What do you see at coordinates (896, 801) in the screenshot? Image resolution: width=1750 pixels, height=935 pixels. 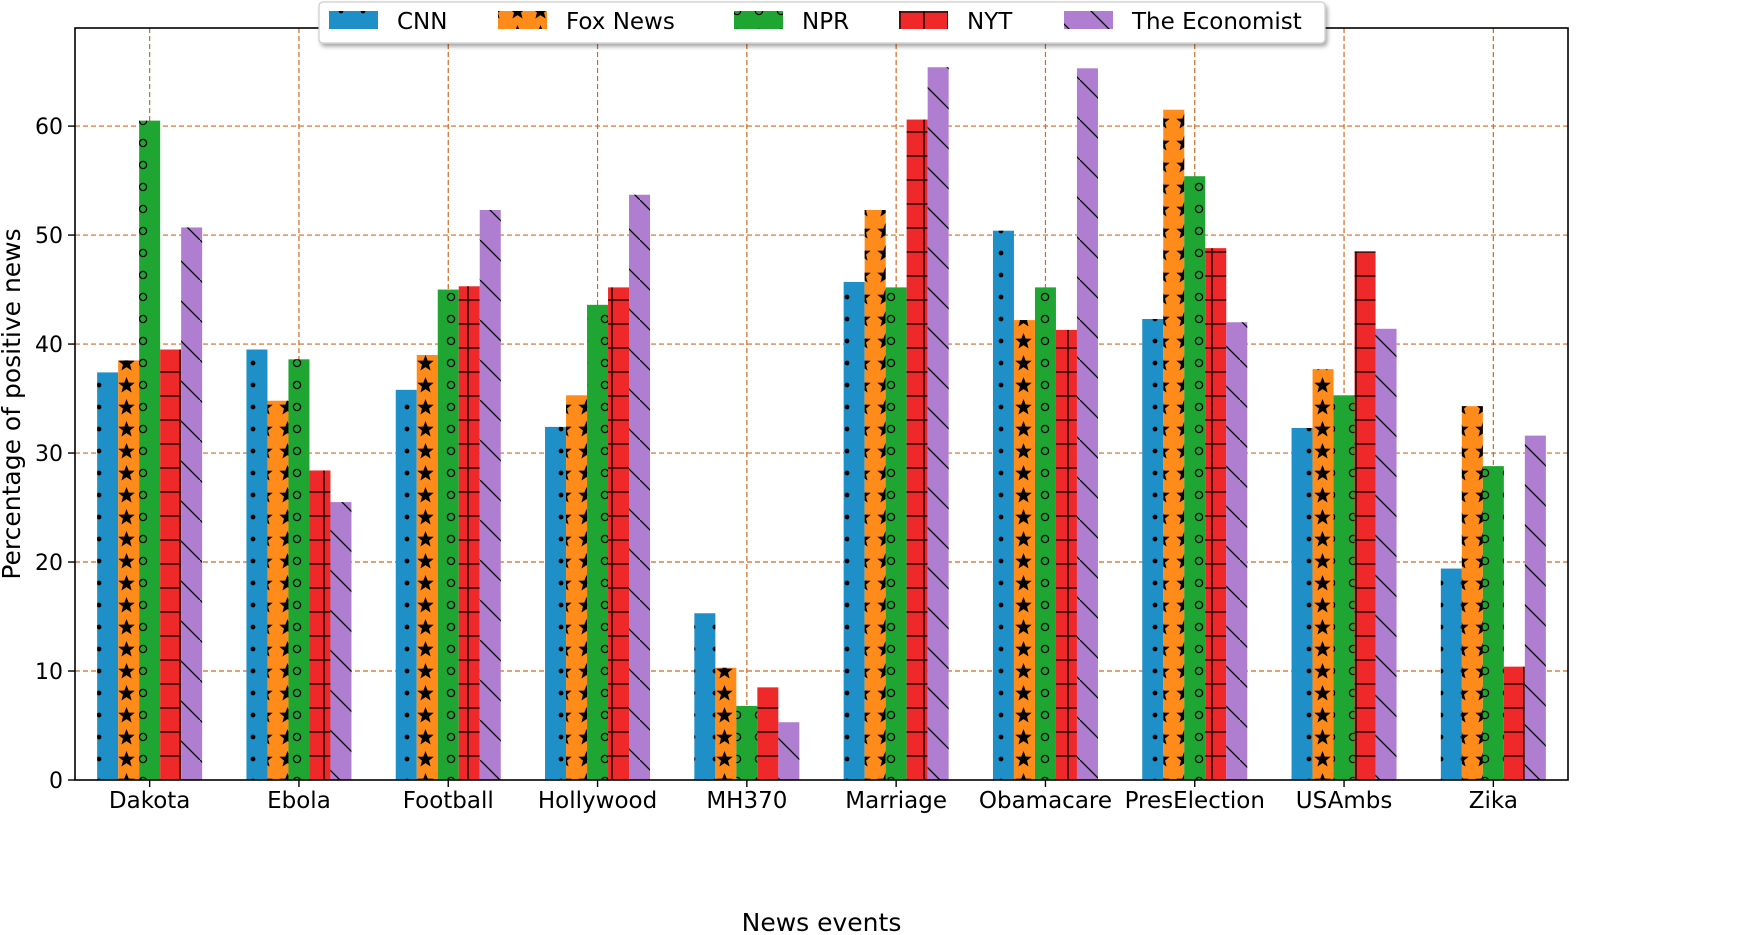 I see `x-tick-label: Marriage` at bounding box center [896, 801].